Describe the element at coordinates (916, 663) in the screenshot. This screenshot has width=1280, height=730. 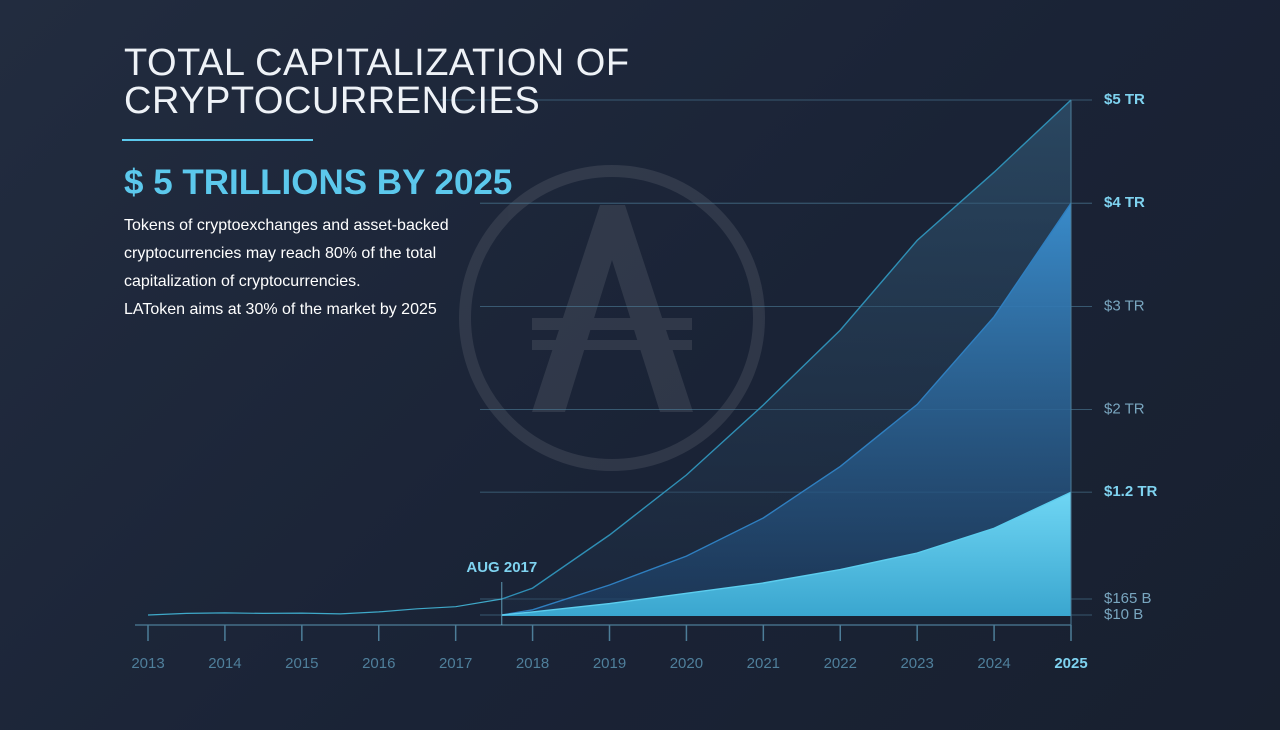
I see `x-tick-label: 2023` at that location.